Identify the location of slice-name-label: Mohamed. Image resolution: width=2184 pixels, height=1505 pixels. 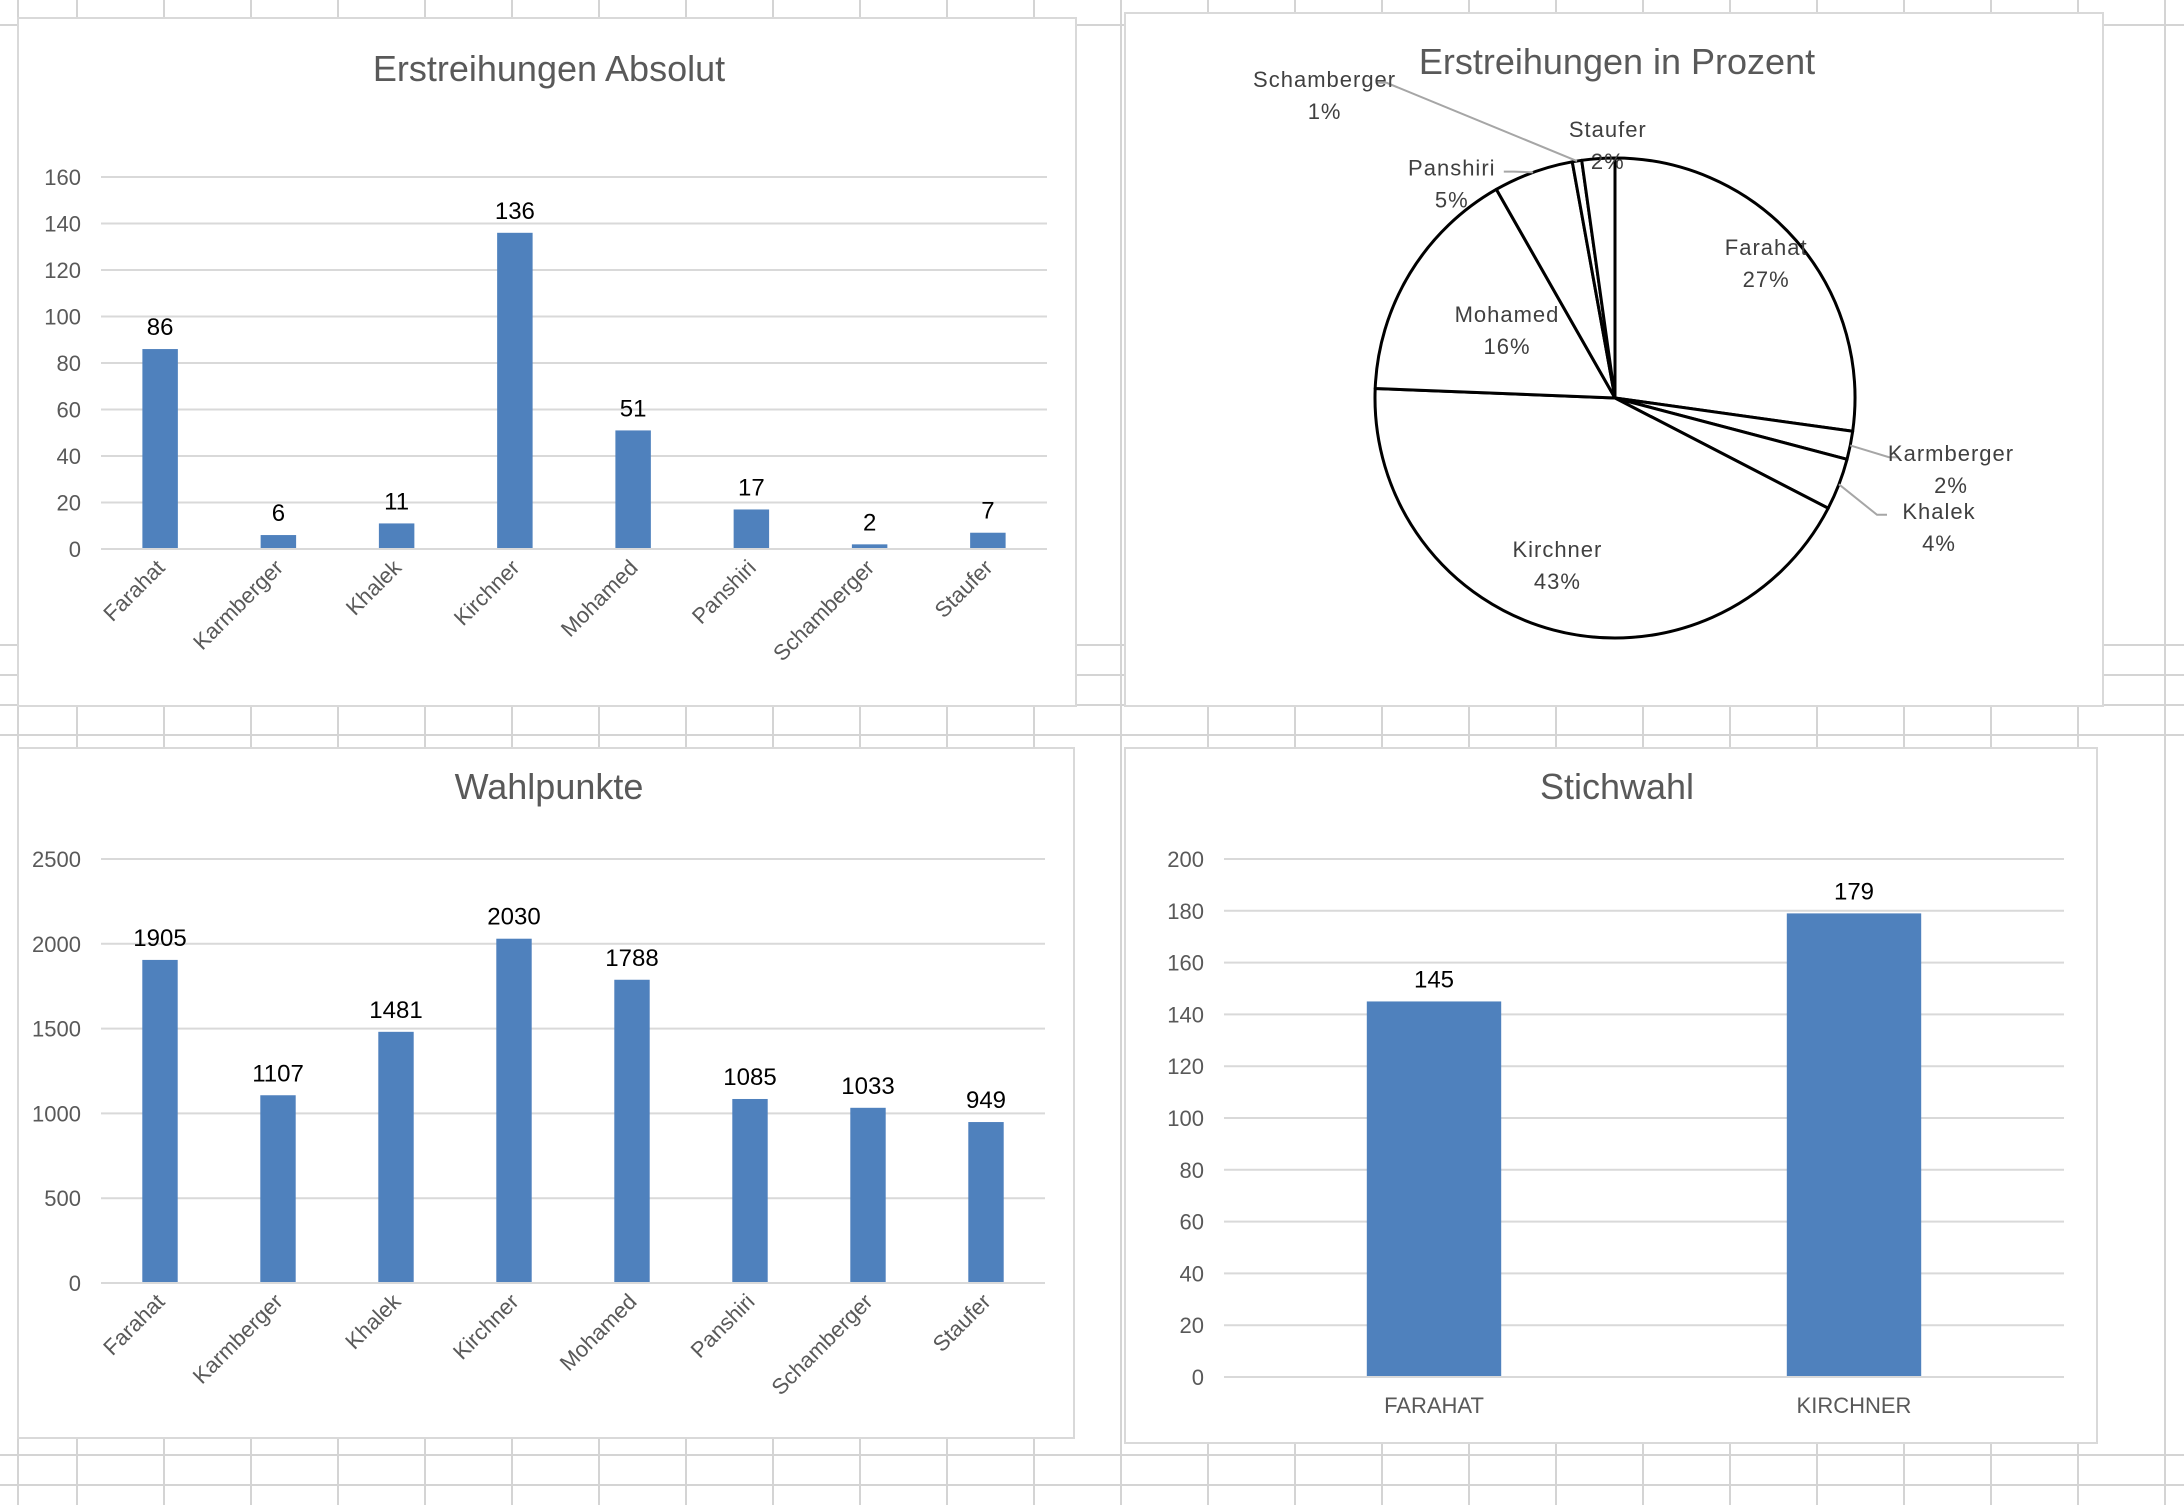
(1507, 314).